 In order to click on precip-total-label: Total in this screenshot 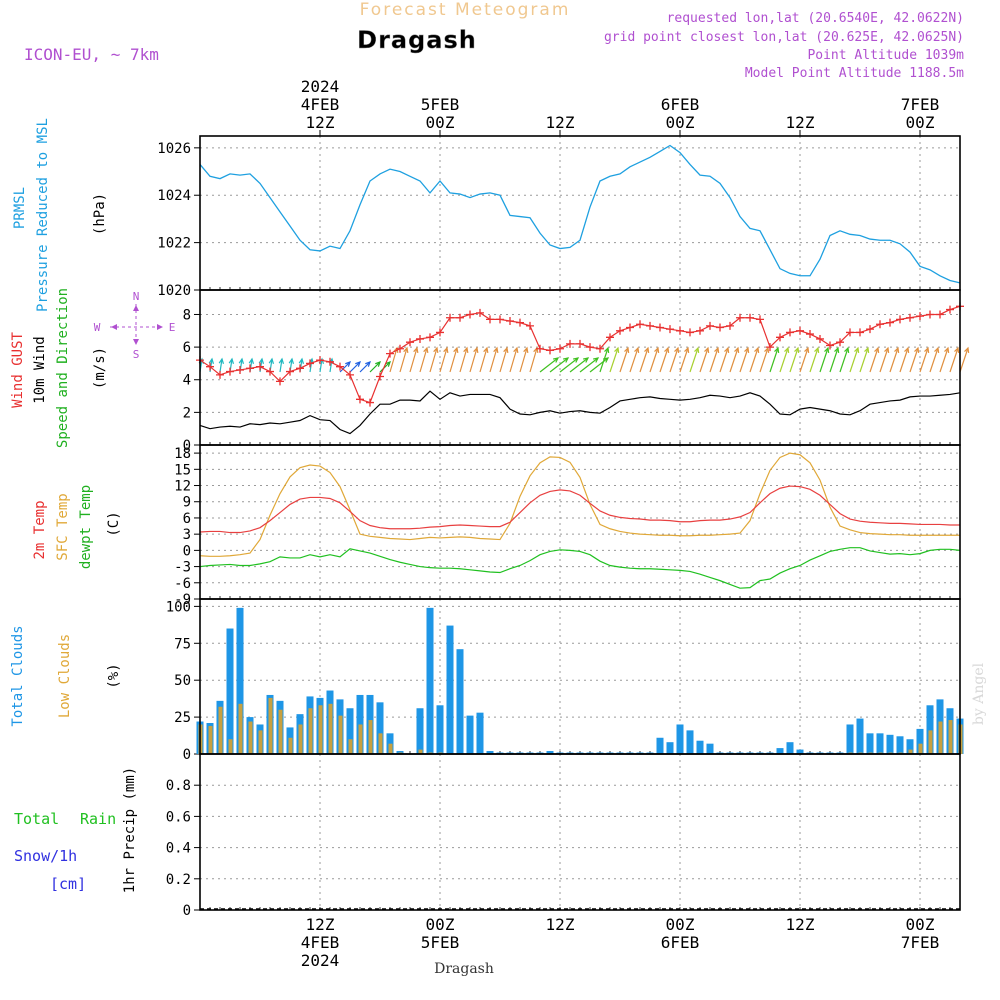, I will do `click(36, 819)`.